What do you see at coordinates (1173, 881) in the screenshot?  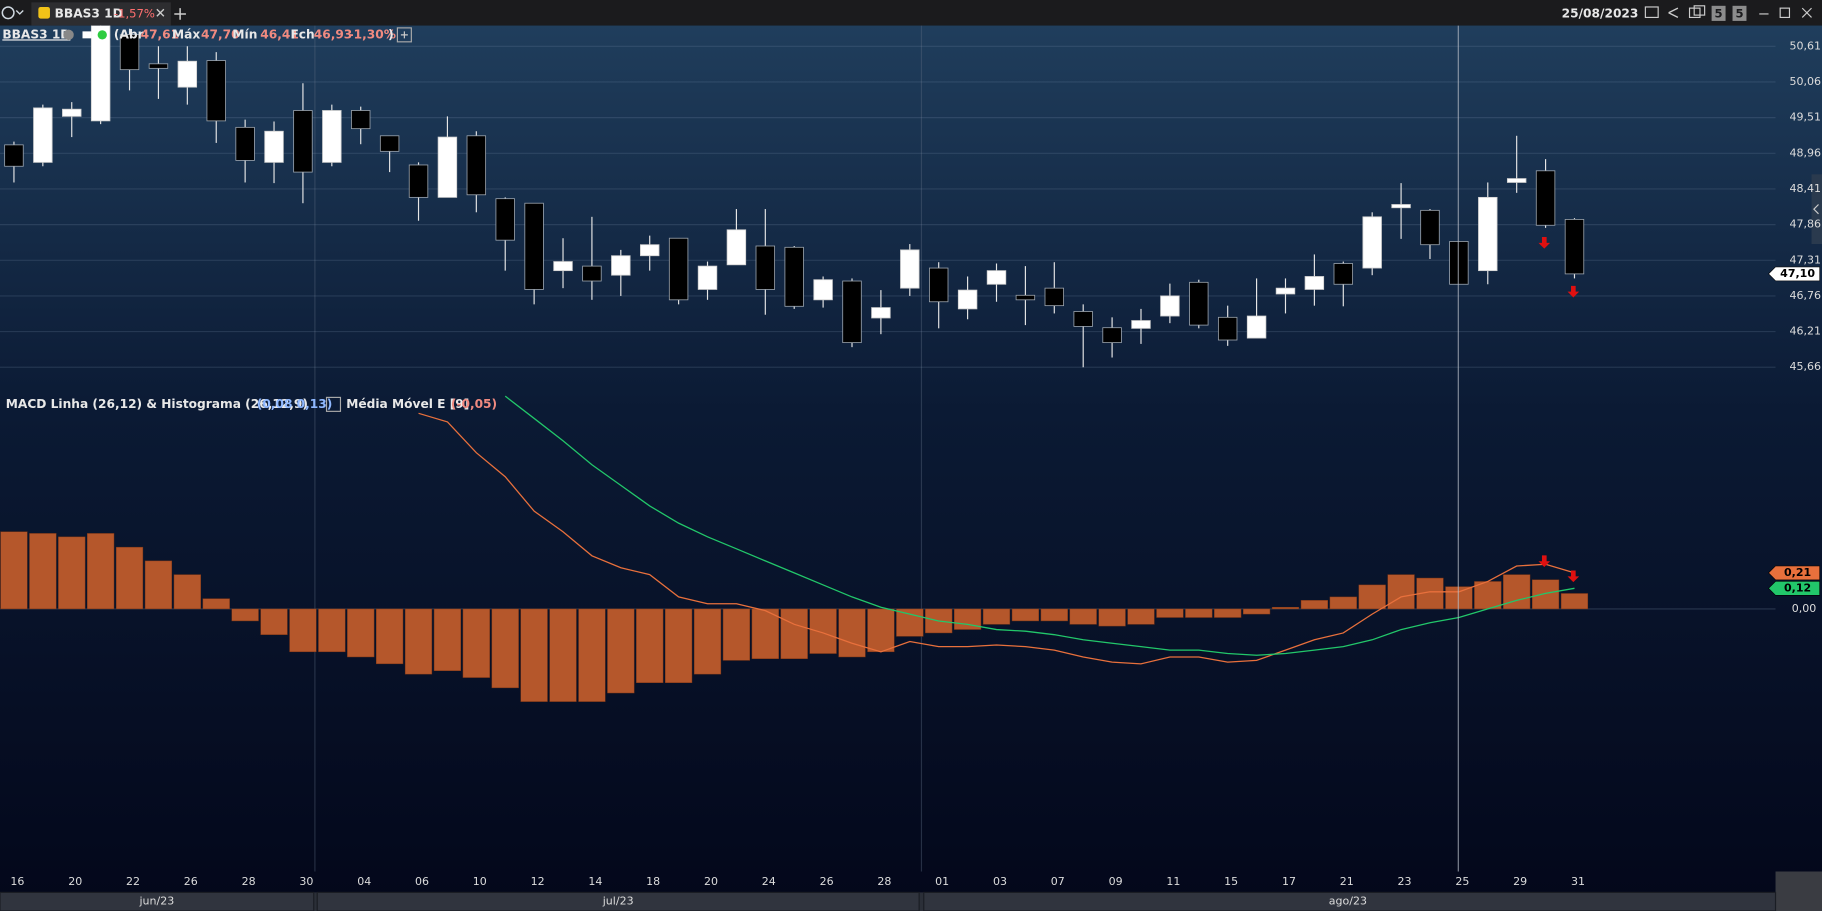 I see `x-tick-label: 11` at bounding box center [1173, 881].